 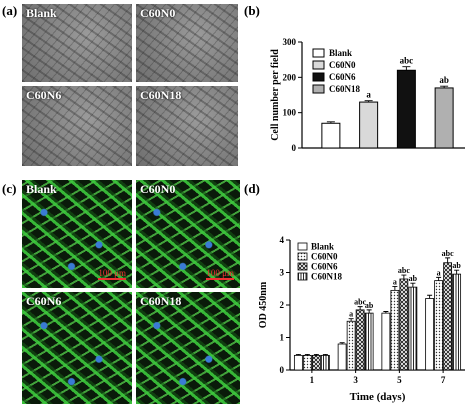 I want to click on micrograph: C60N0, so click(x=187, y=43).